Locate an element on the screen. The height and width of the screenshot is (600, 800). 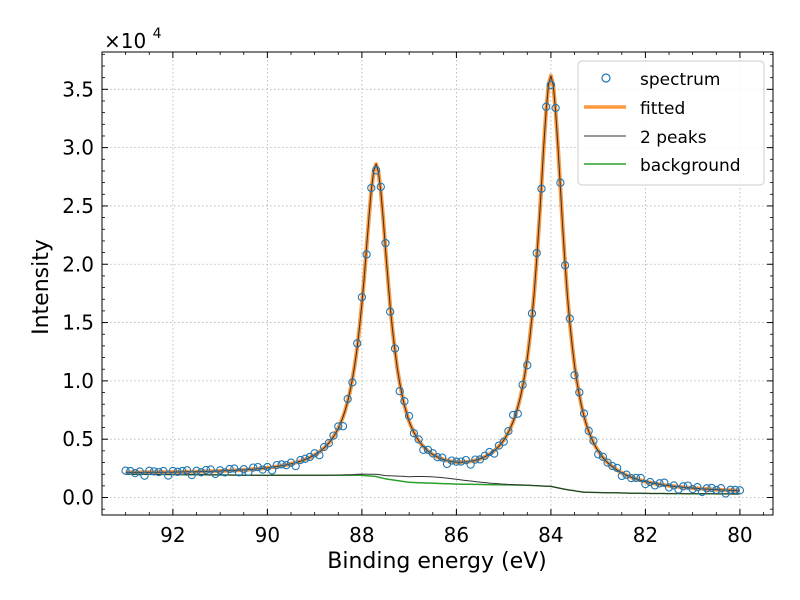
x-tick-label: 86 is located at coordinates (456, 535).